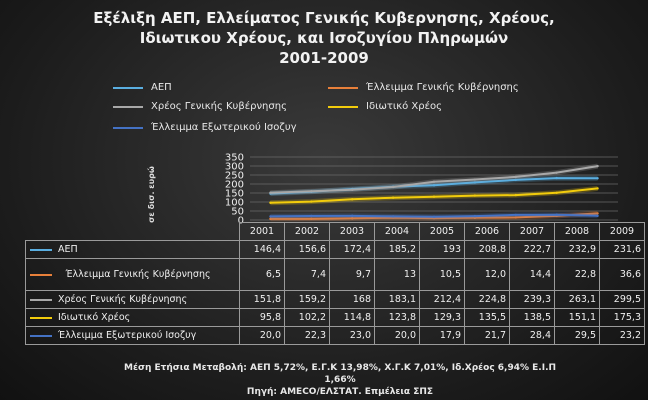 Image resolution: width=648 pixels, height=400 pixels. What do you see at coordinates (434, 188) in the screenshot?
I see `gridlines` at bounding box center [434, 188].